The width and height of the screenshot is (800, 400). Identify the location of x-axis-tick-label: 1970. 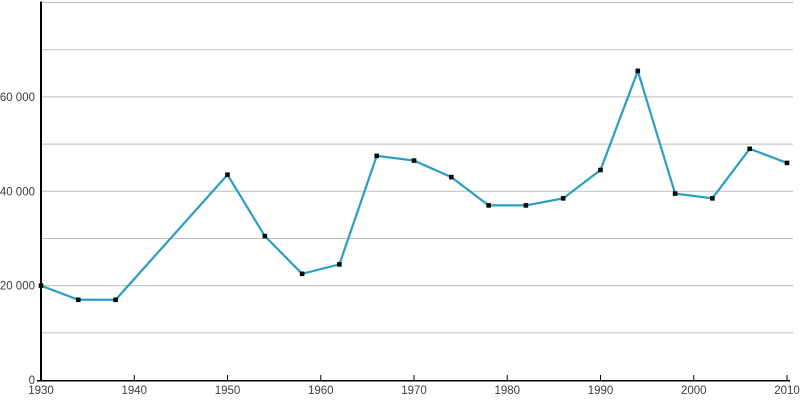
(414, 391).